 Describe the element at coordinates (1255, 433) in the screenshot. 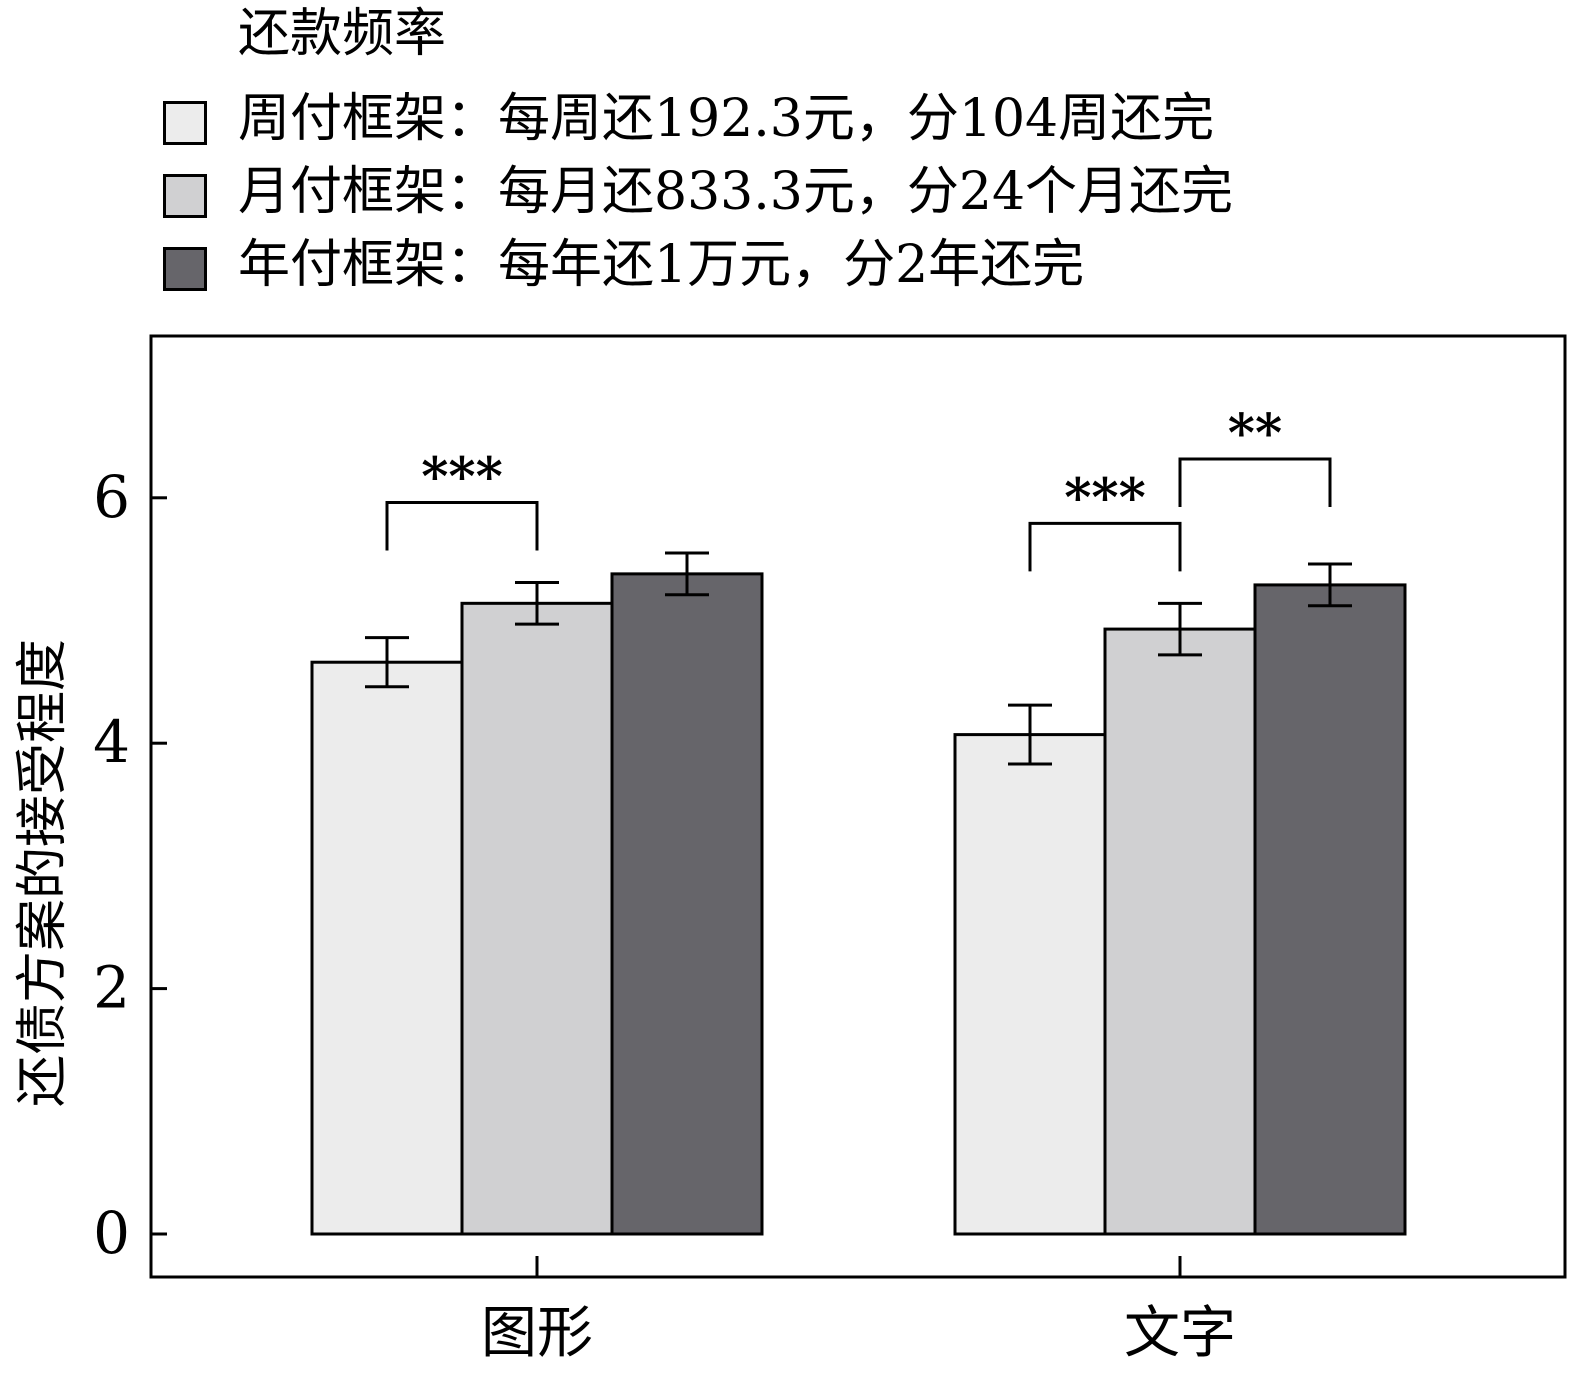

I see `significance-label: **` at that location.